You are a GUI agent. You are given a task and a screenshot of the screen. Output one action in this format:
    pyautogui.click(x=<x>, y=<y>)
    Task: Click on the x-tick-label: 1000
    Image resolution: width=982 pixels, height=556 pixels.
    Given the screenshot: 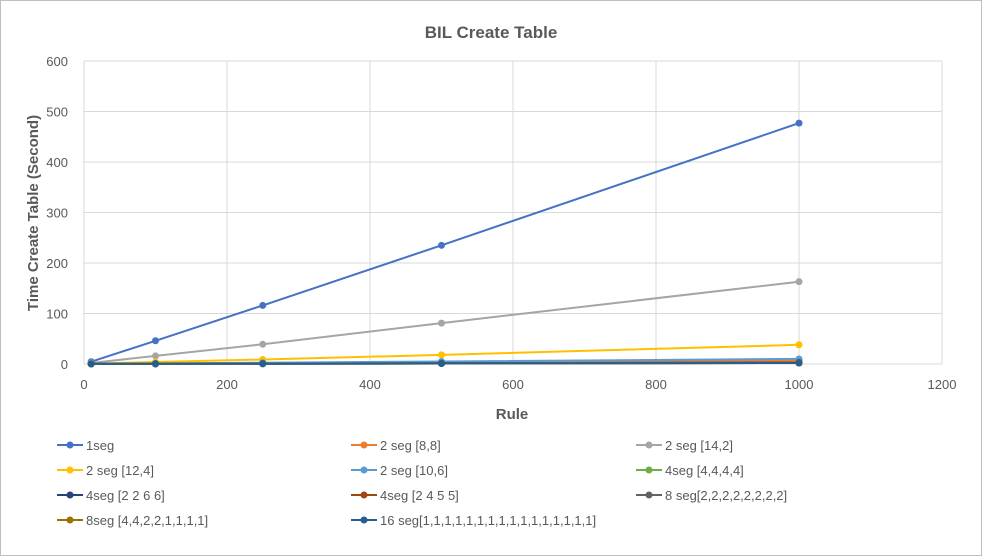 What is the action you would take?
    pyautogui.click(x=799, y=384)
    